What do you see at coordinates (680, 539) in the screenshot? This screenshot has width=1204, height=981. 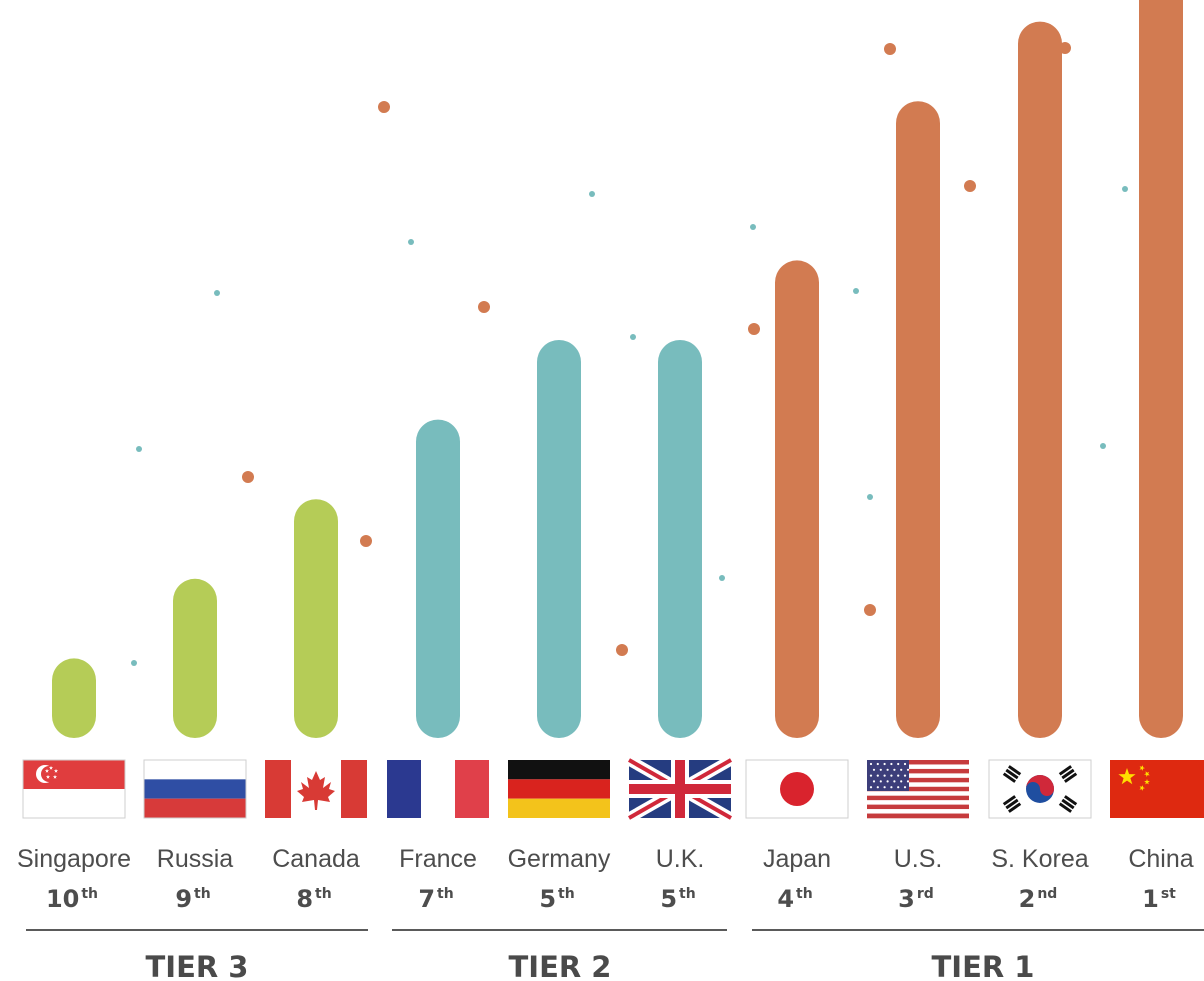 I see `bar-u-k-` at bounding box center [680, 539].